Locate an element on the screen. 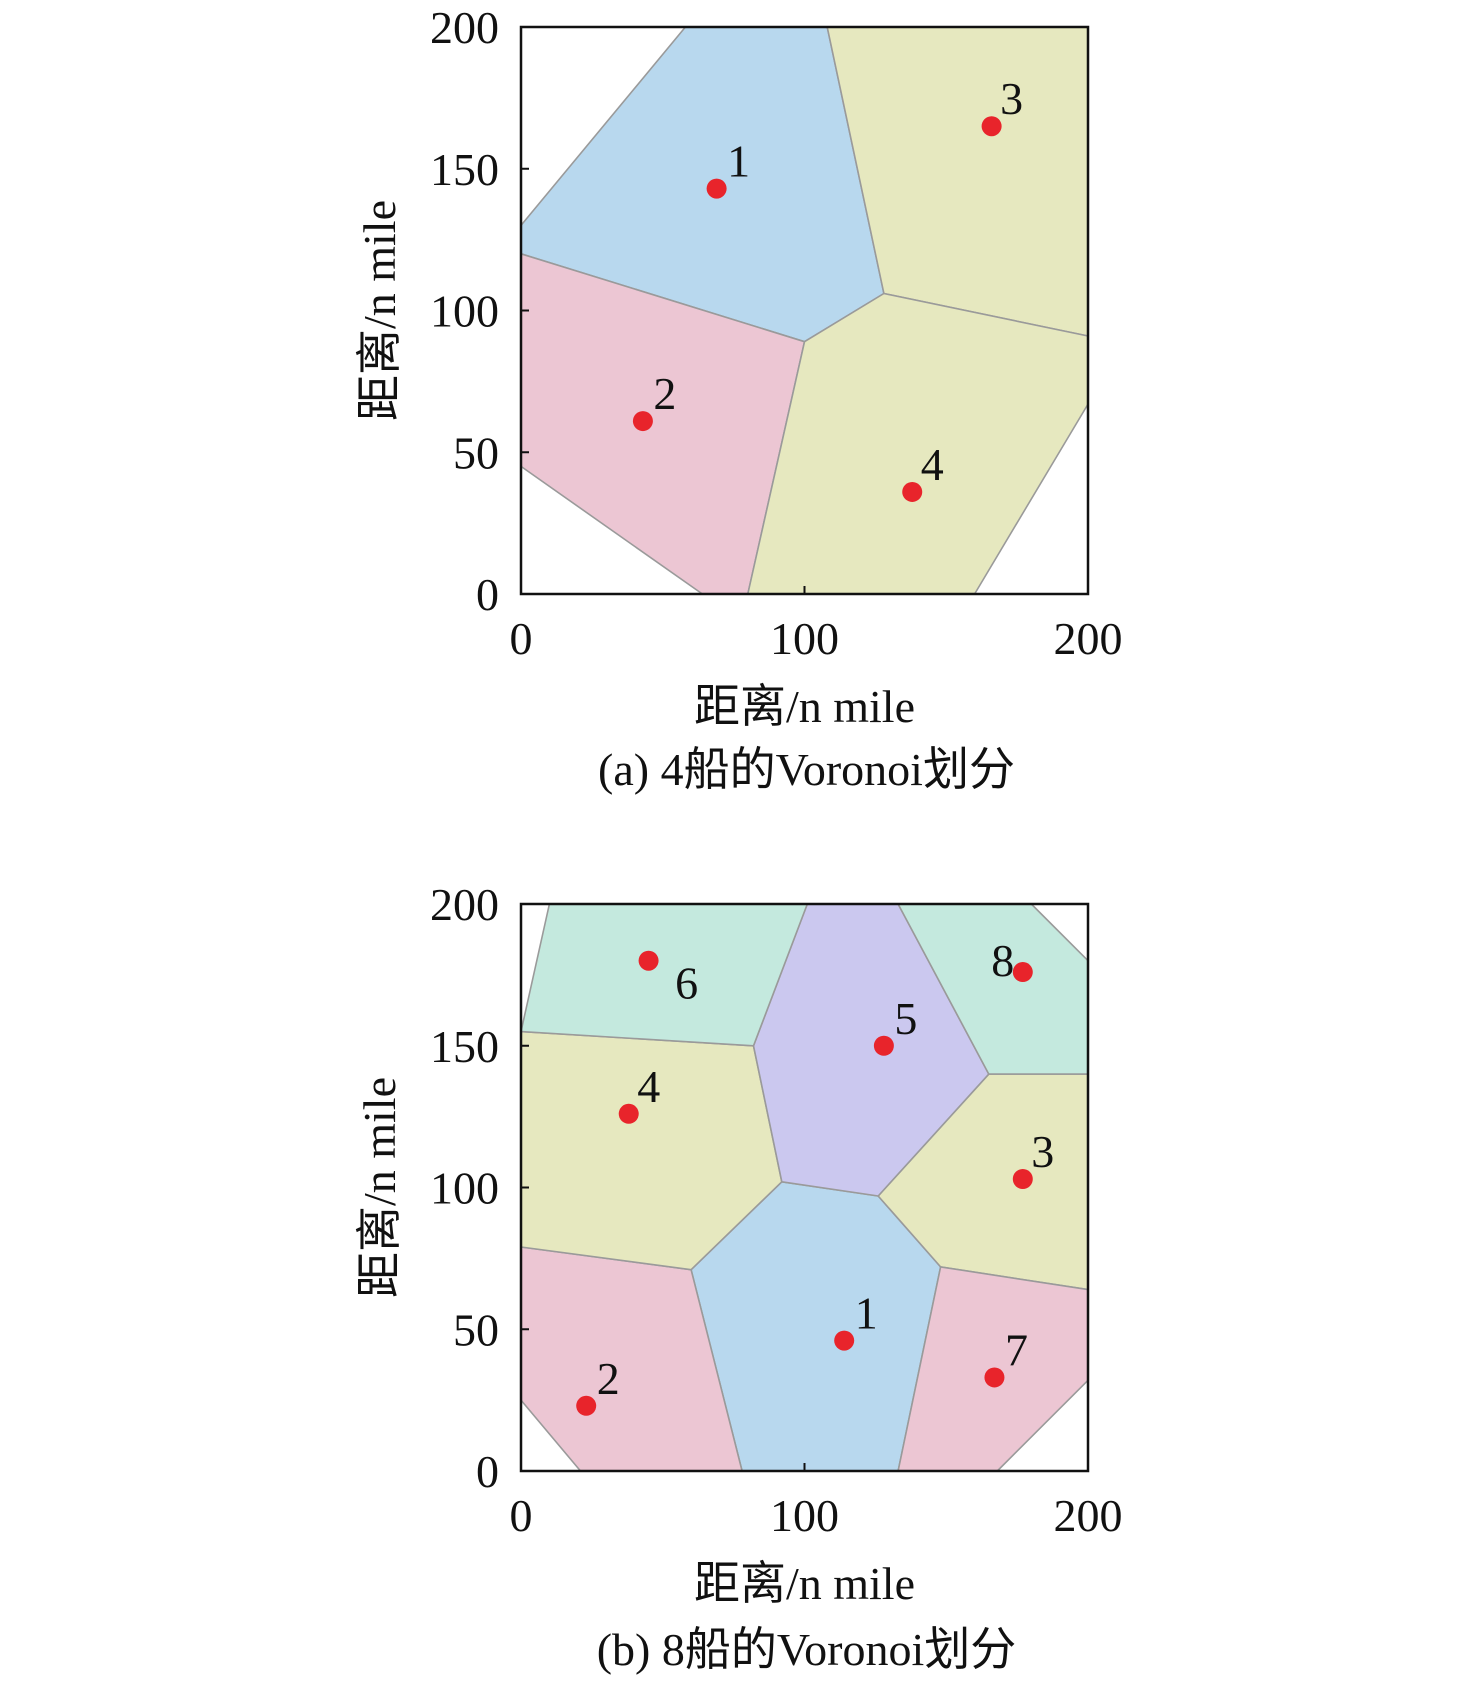 This screenshot has width=1476, height=1699. ship-labels: 1 2 3 4 is located at coordinates (838, 281).